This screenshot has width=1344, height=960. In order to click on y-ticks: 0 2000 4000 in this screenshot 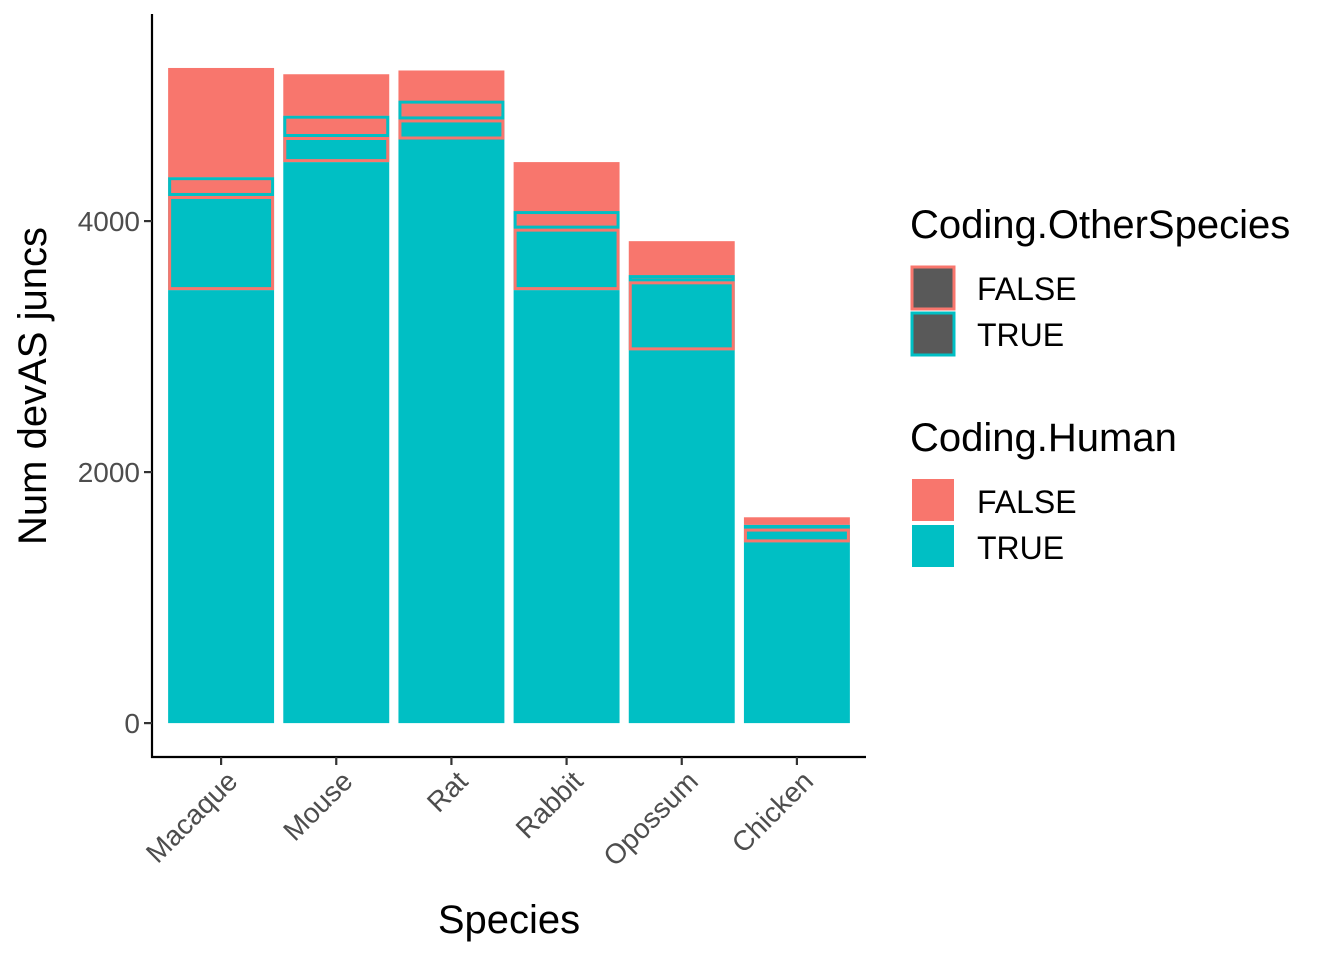, I will do `click(115, 472)`.